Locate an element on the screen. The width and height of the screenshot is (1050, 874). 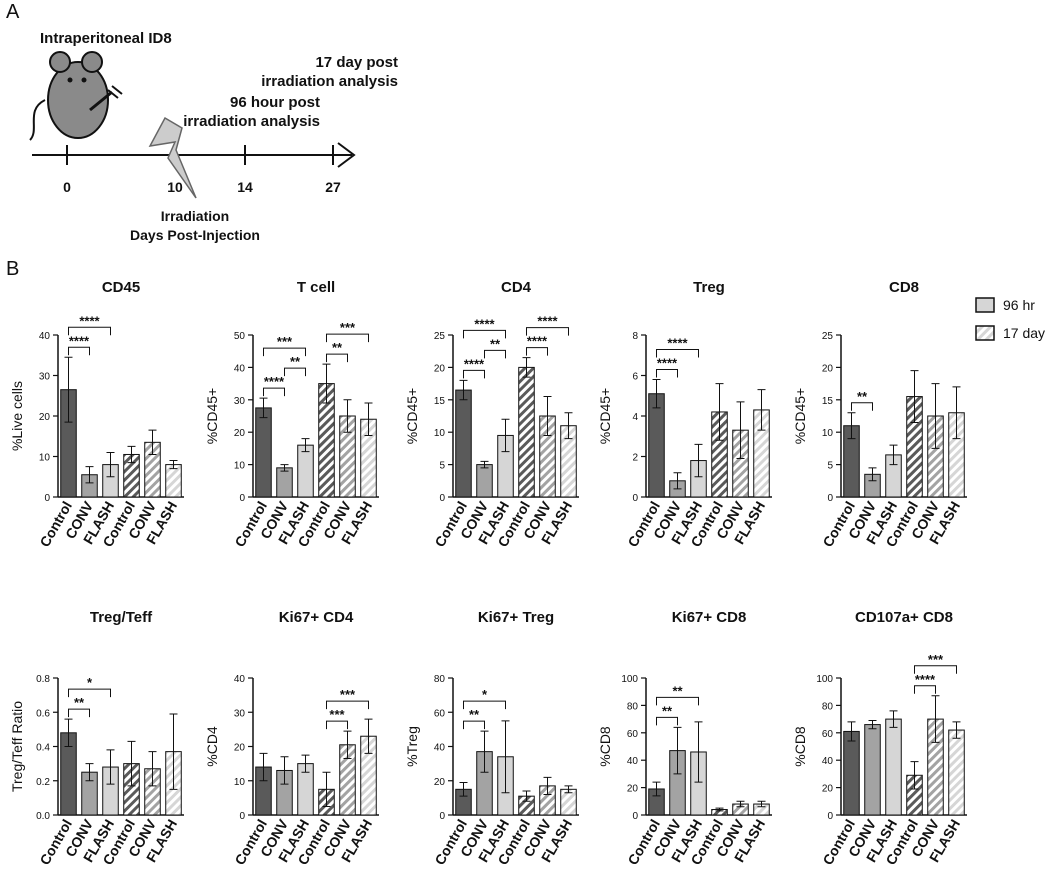
y-axis-label: %CD8 is located at coordinates (800, 746).